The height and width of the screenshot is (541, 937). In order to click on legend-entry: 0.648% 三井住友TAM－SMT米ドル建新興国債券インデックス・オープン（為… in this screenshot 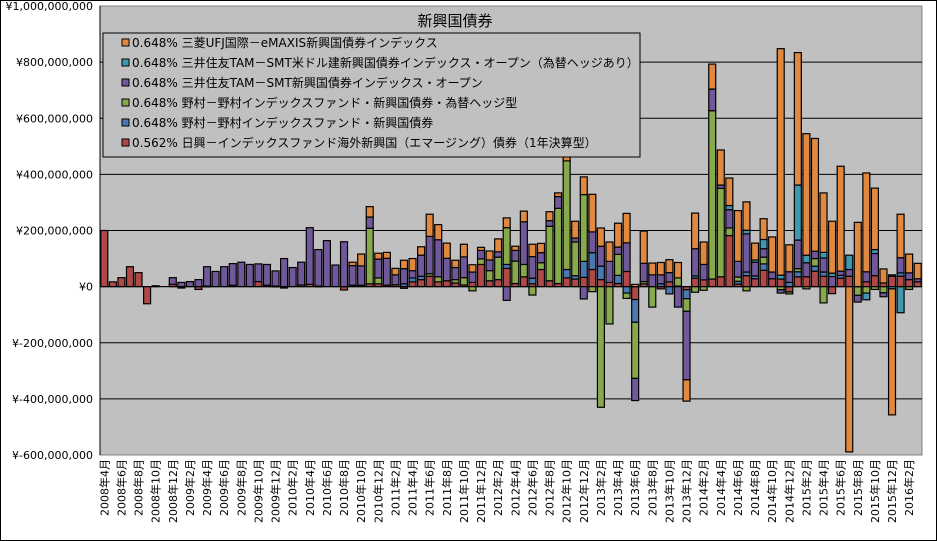, I will do `click(385, 62)`.